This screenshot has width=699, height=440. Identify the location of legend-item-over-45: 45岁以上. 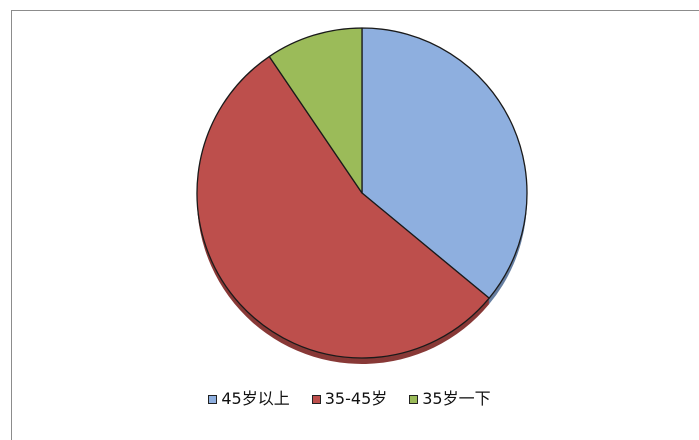
(249, 398).